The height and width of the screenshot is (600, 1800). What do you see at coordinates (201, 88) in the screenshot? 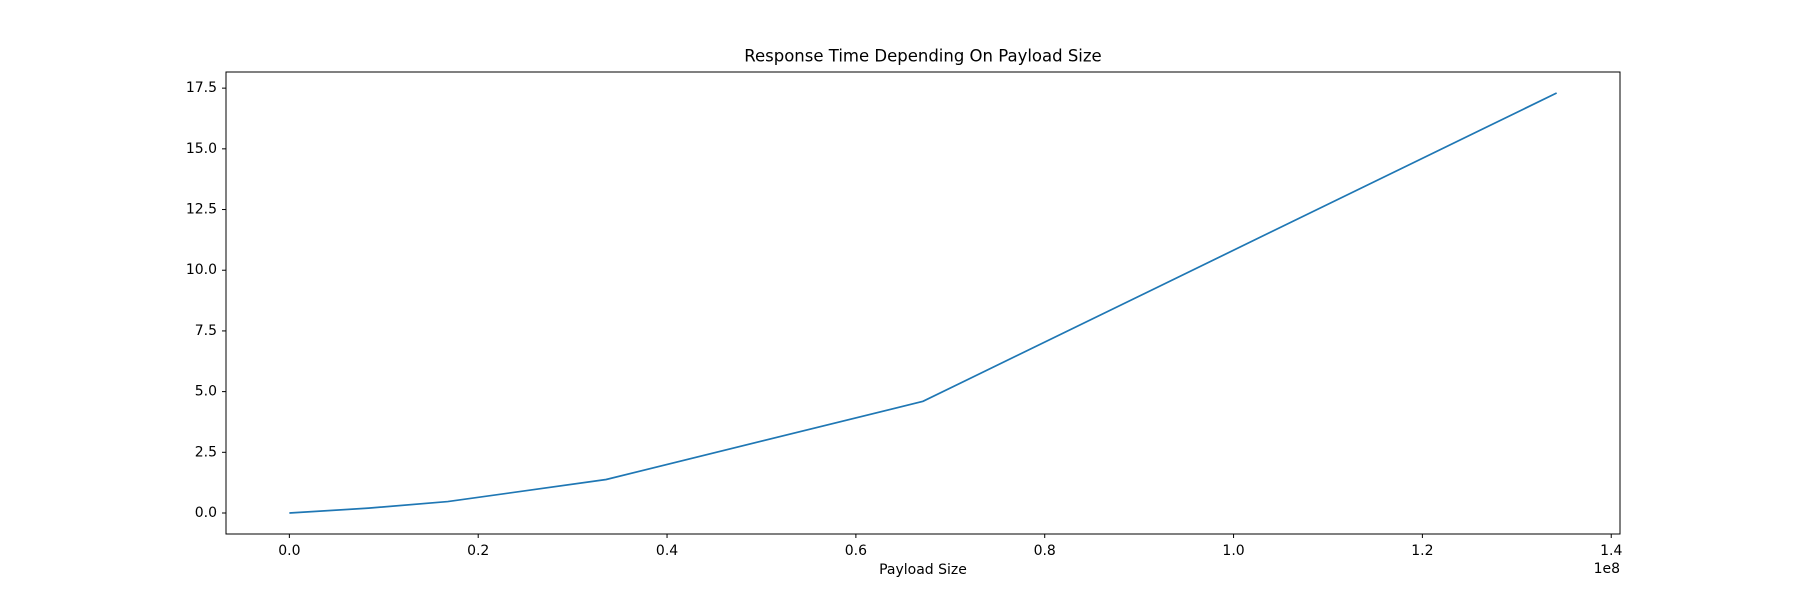
I see `y-tick-label: 17.5` at bounding box center [201, 88].